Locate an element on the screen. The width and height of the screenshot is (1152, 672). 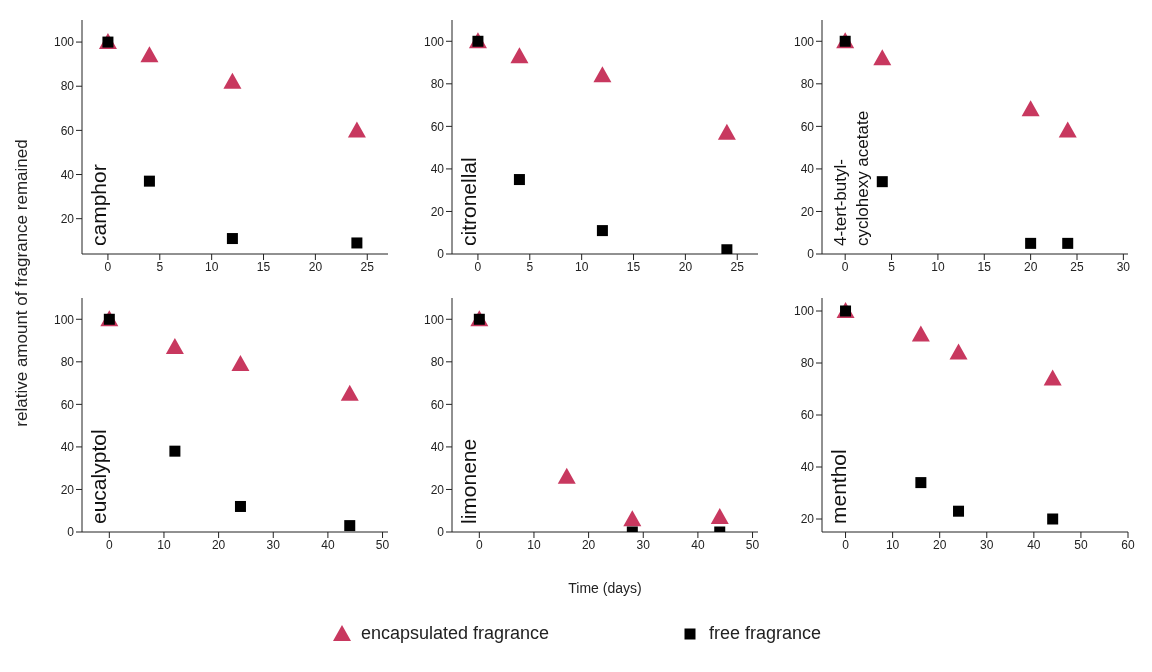
x-axis-title: Time (days) is located at coordinates (605, 588).